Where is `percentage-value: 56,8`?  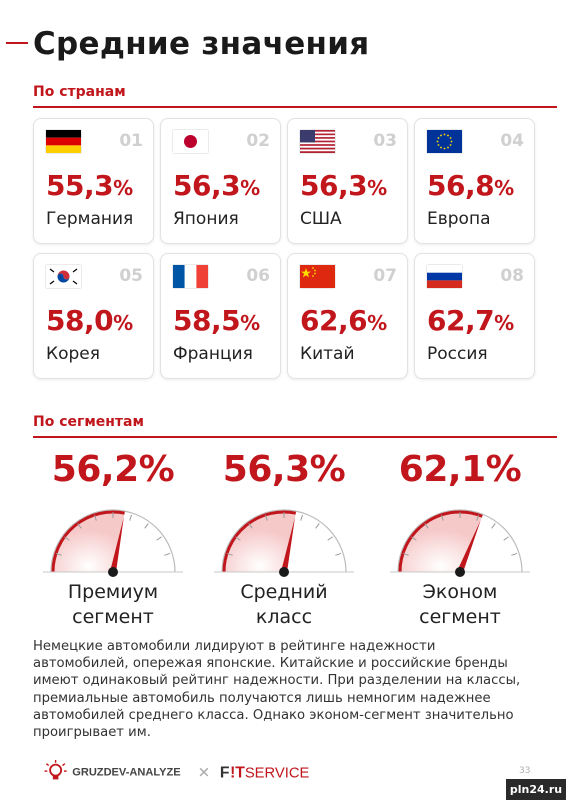
percentage-value: 56,8 is located at coordinates (461, 185).